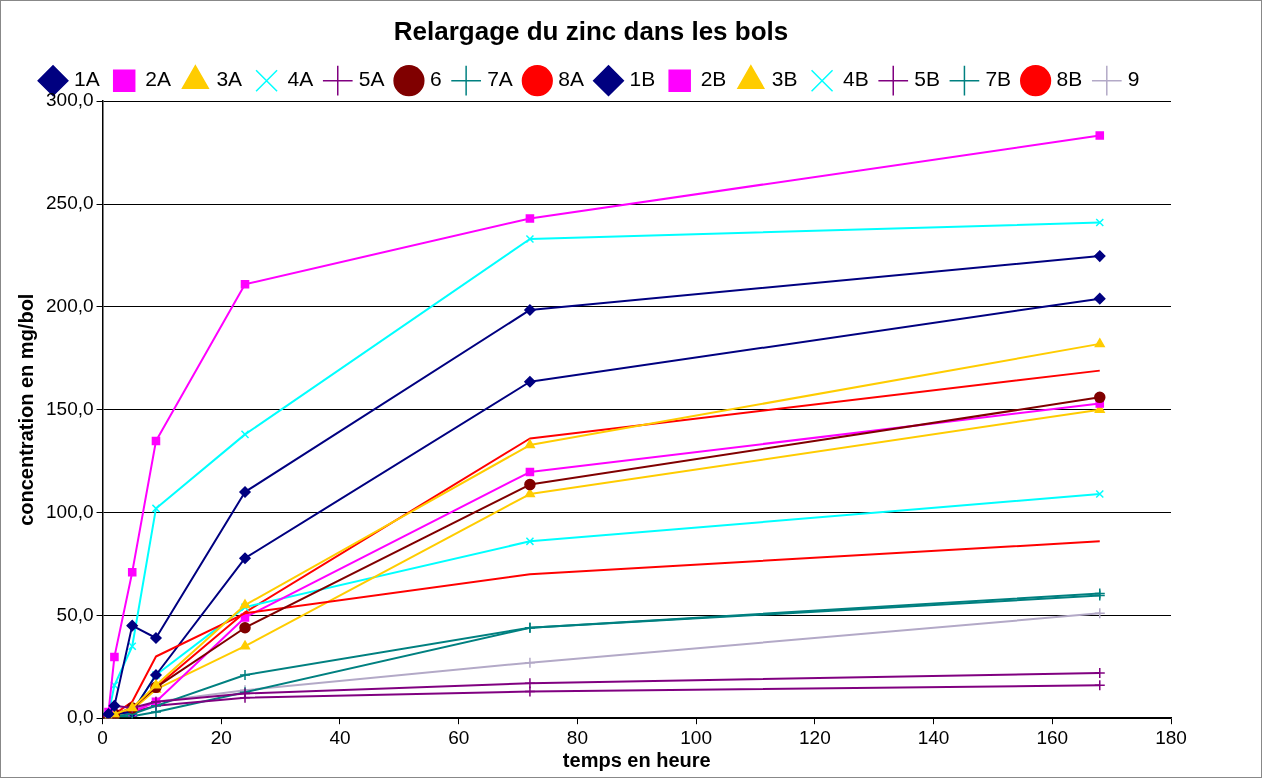 The height and width of the screenshot is (780, 1264). What do you see at coordinates (933, 737) in the screenshot?
I see `x-tick-label: 140` at bounding box center [933, 737].